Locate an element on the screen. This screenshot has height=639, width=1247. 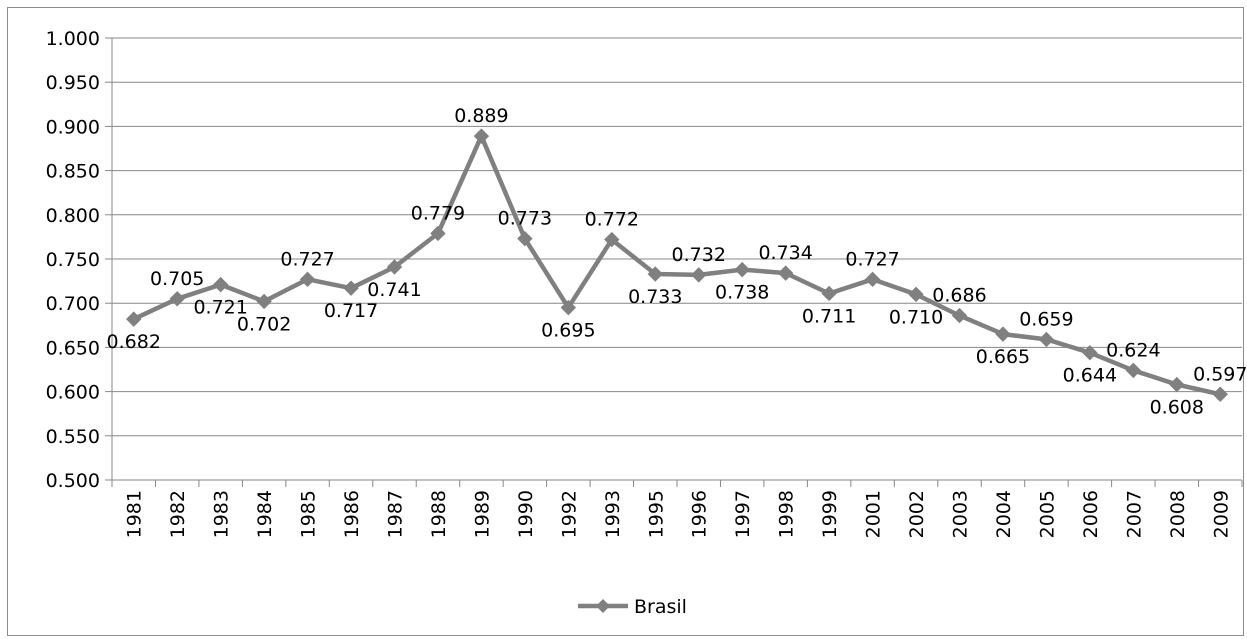
data-label: 0.721 is located at coordinates (220, 308).